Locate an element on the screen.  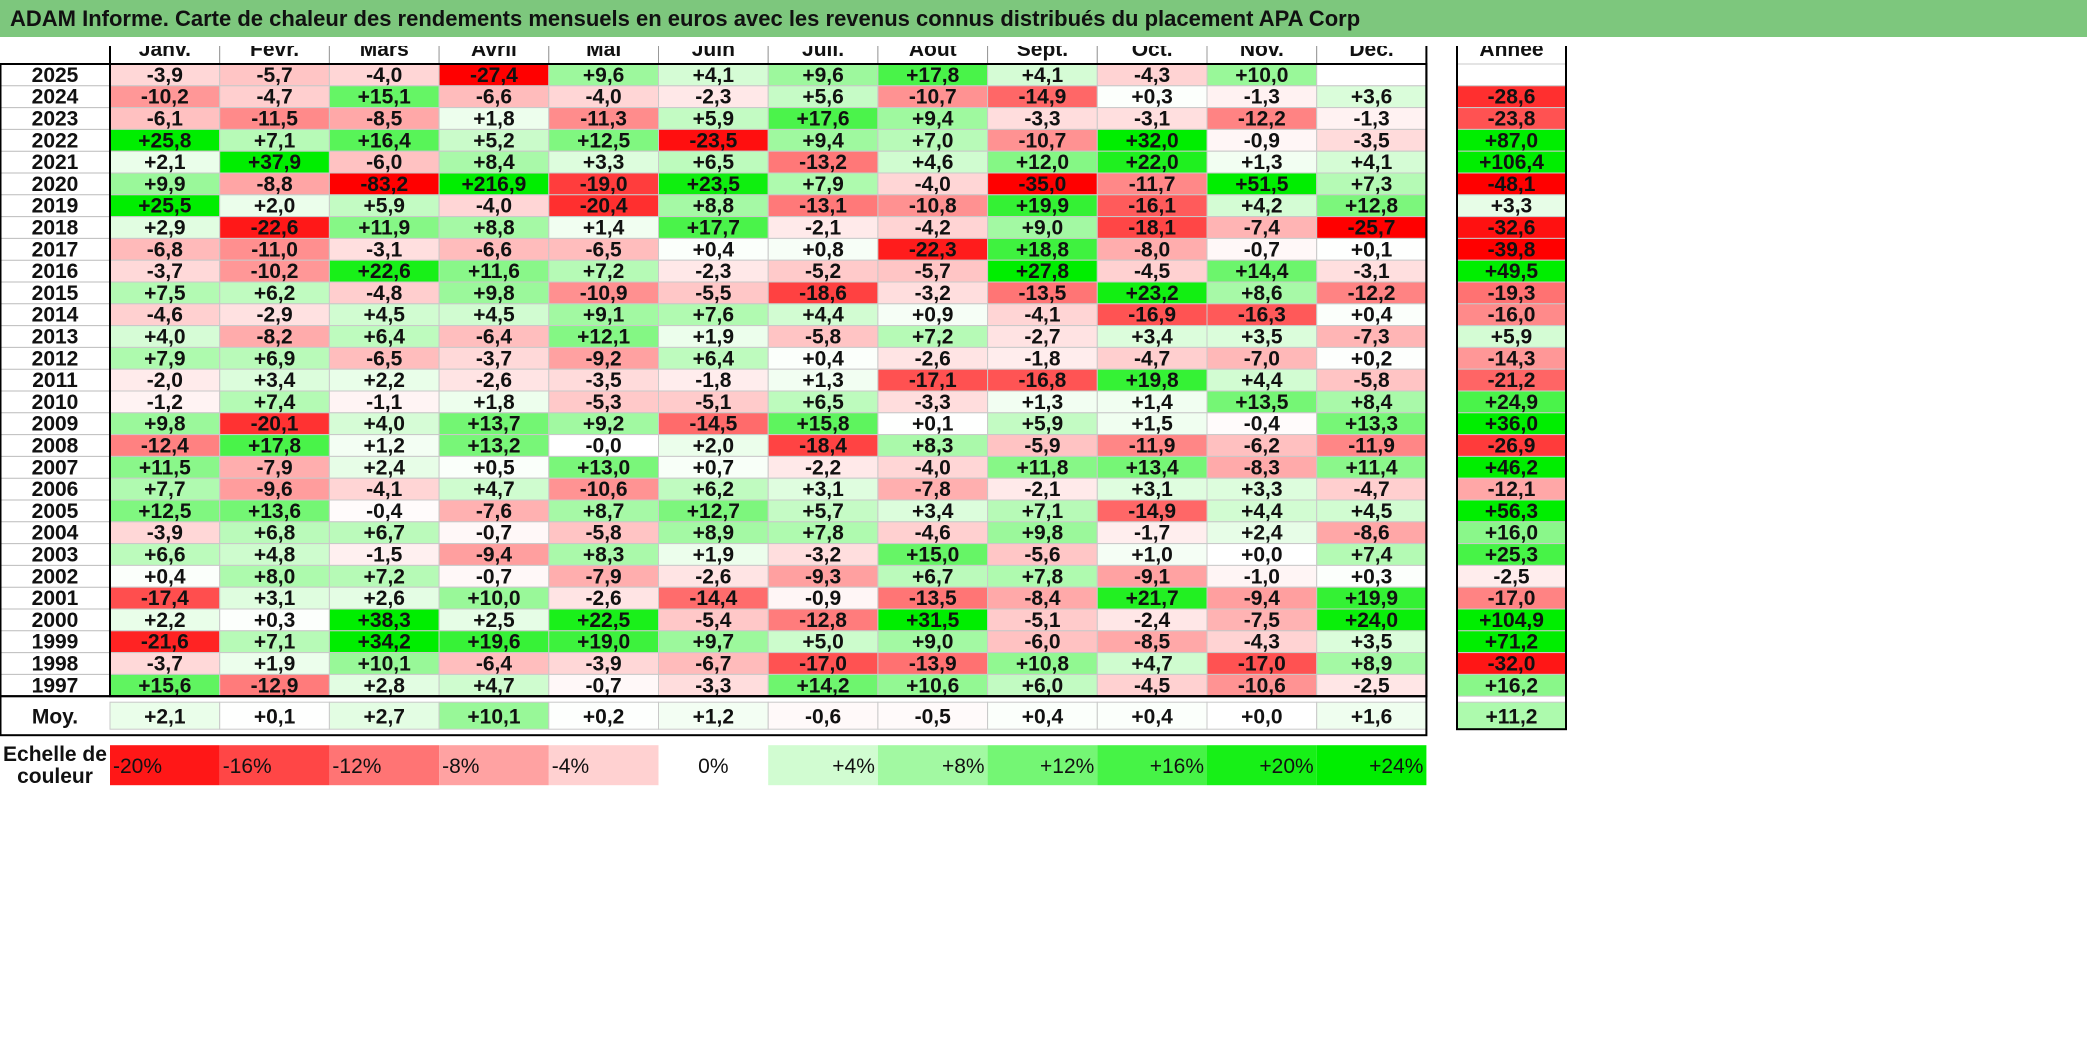
annual-cell-value: -21,2 is located at coordinates (1512, 380).